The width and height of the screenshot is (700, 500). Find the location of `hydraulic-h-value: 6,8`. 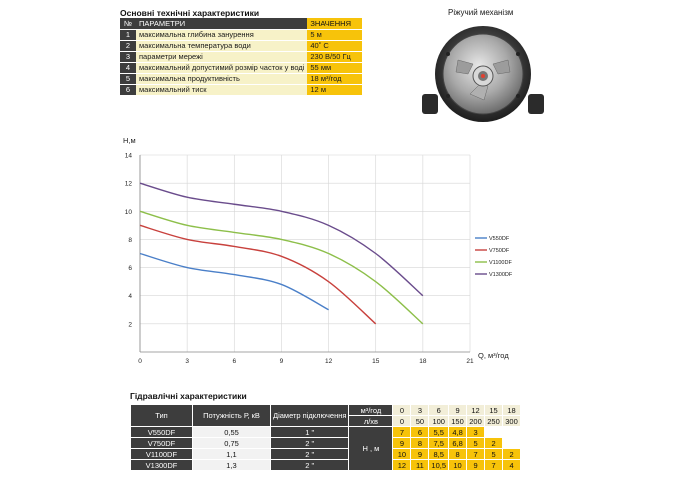

hydraulic-h-value: 6,8 is located at coordinates (458, 443).